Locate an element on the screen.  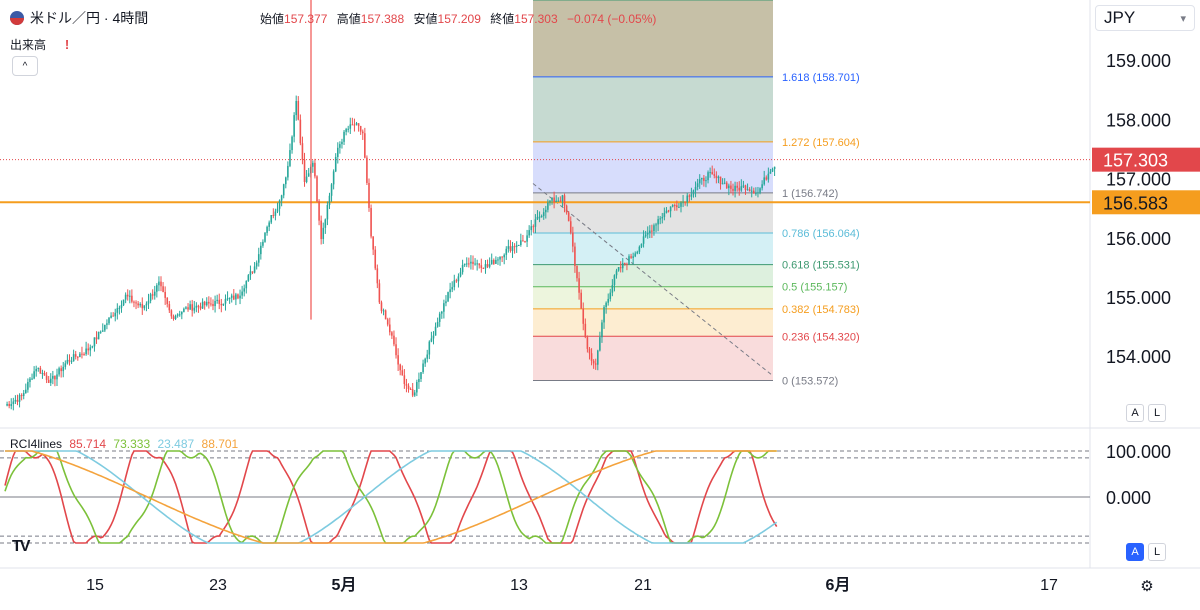
price-tick-label: 154.000 is located at coordinates (1138, 357).